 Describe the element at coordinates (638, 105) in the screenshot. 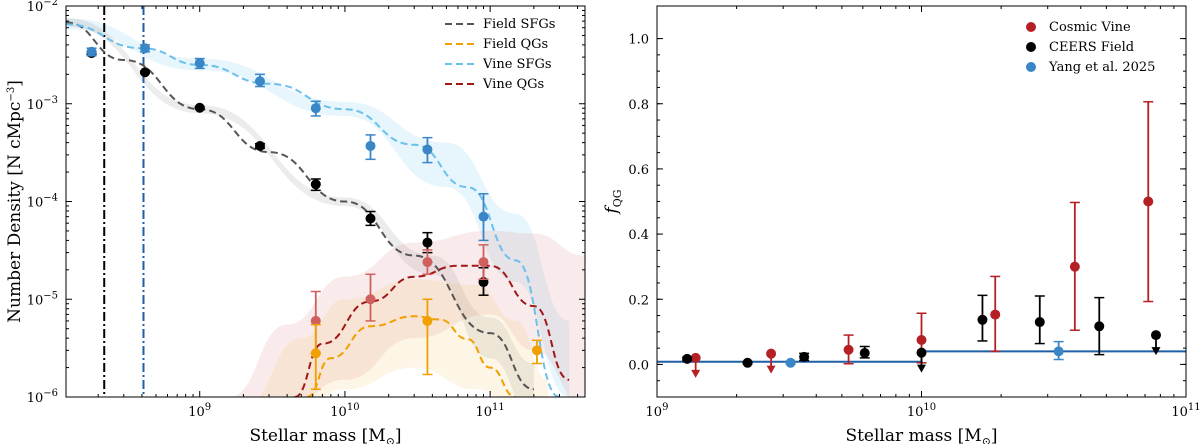

I see `right-y-tick-label: 0.8` at that location.